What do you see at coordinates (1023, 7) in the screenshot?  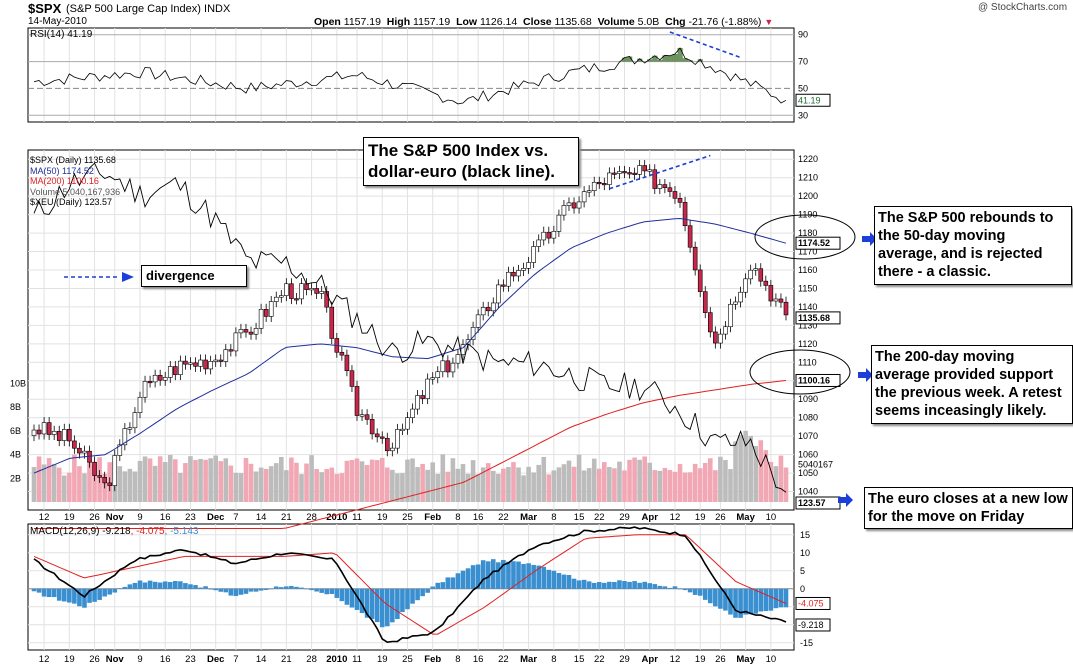 I see `watermark: @ StockCharts.com` at bounding box center [1023, 7].